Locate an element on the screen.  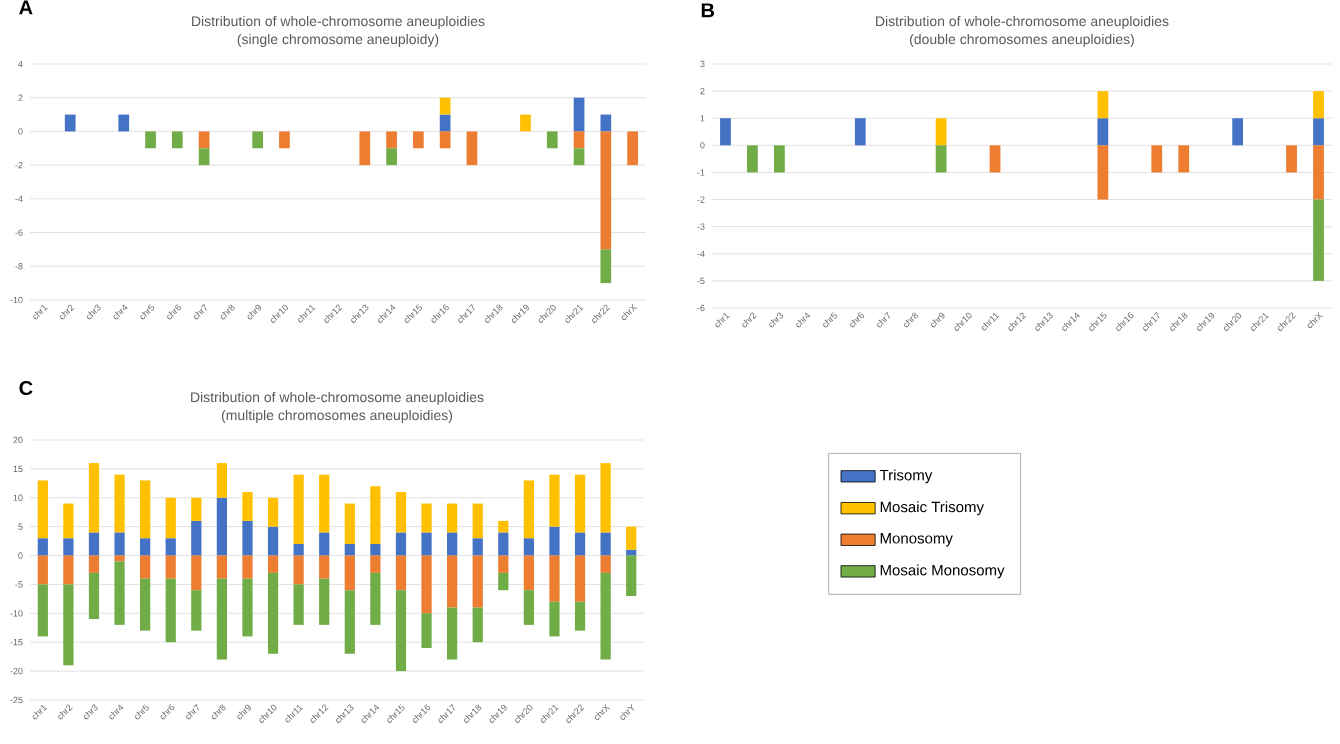
text: A is located at coordinates (26, 7).